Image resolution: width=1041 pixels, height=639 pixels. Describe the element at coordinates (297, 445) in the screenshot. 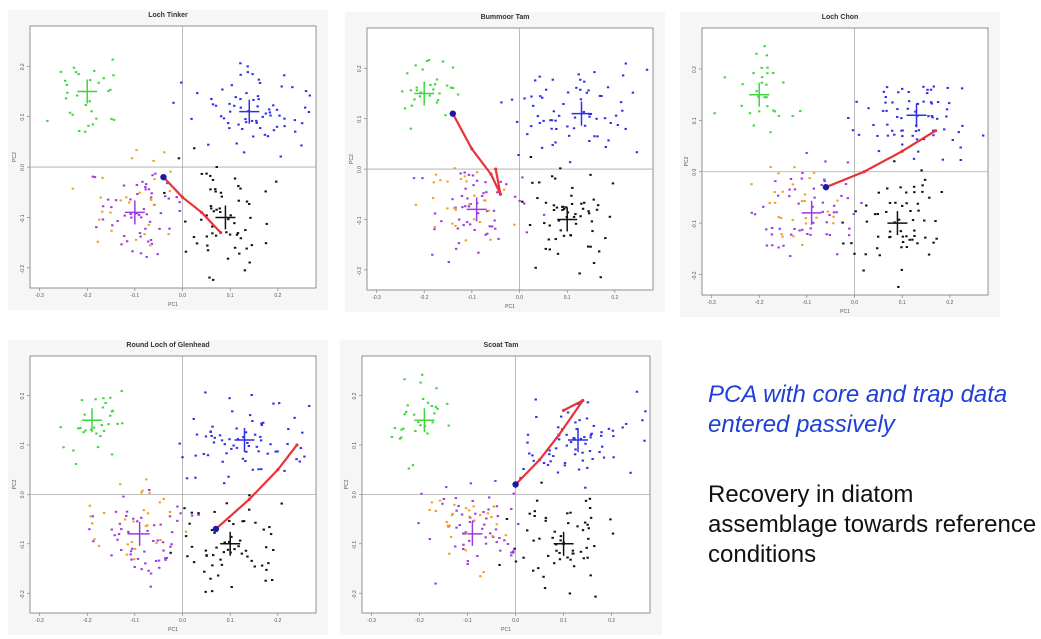

I see `trajectory-point` at that location.